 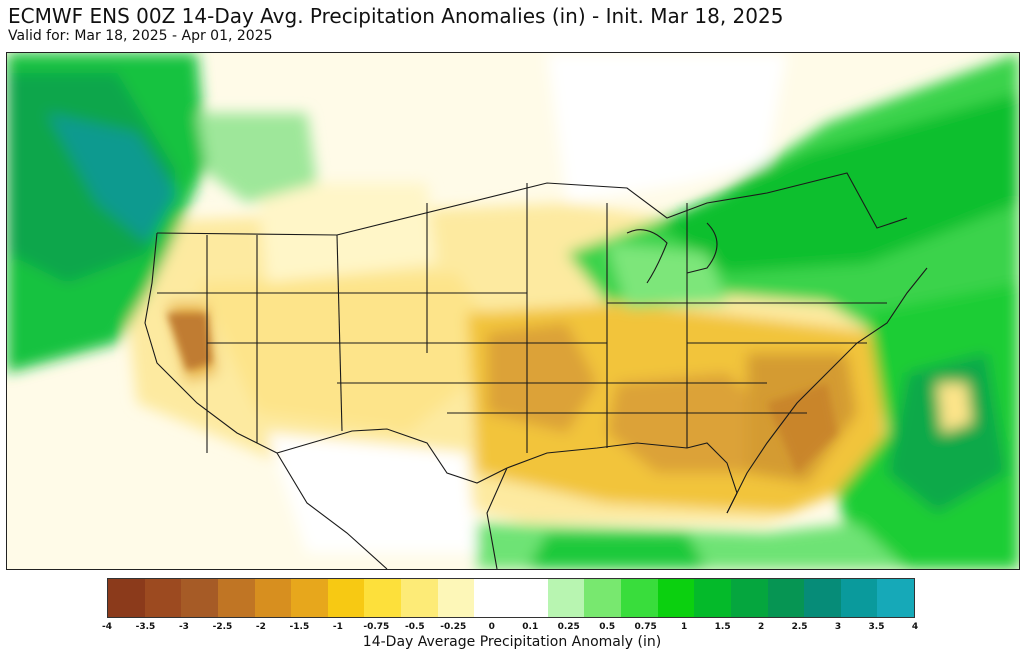 I want to click on colorbar-tick-label: 1.5, so click(x=722, y=627).